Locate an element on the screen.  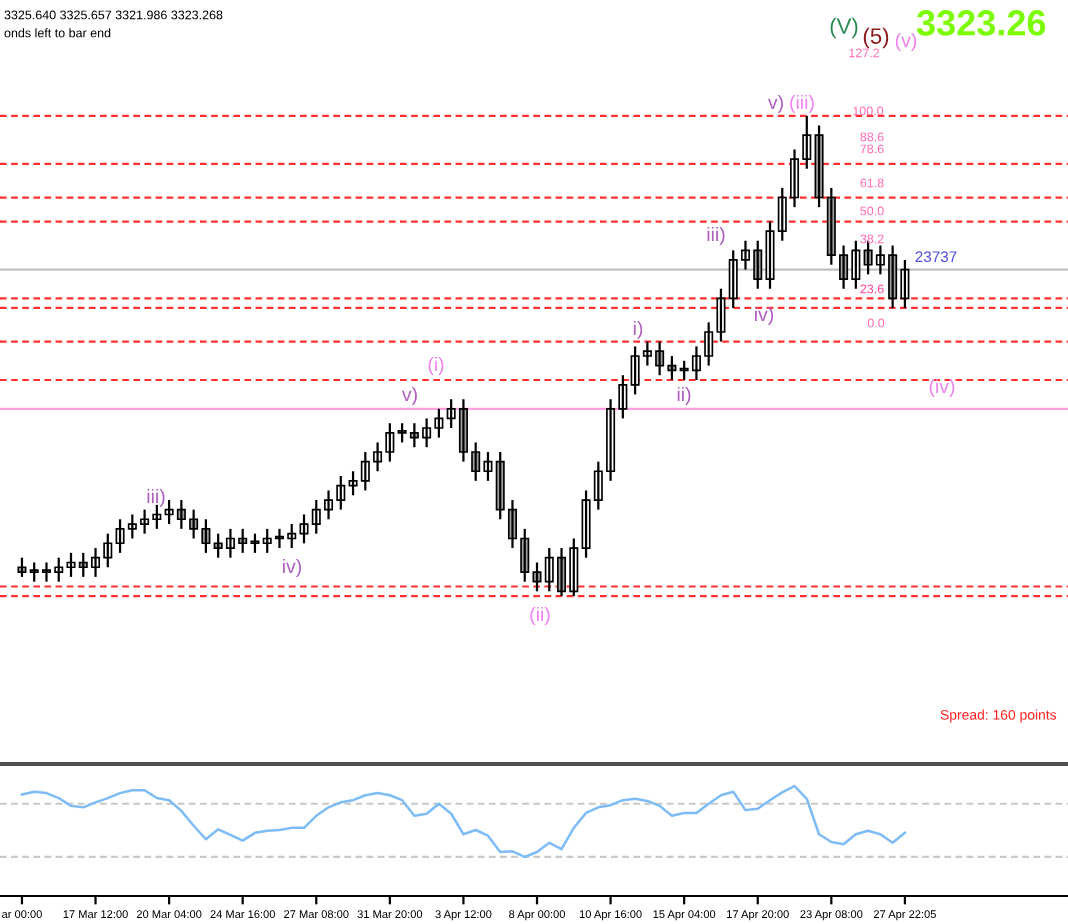
text: v) is located at coordinates (775, 104).